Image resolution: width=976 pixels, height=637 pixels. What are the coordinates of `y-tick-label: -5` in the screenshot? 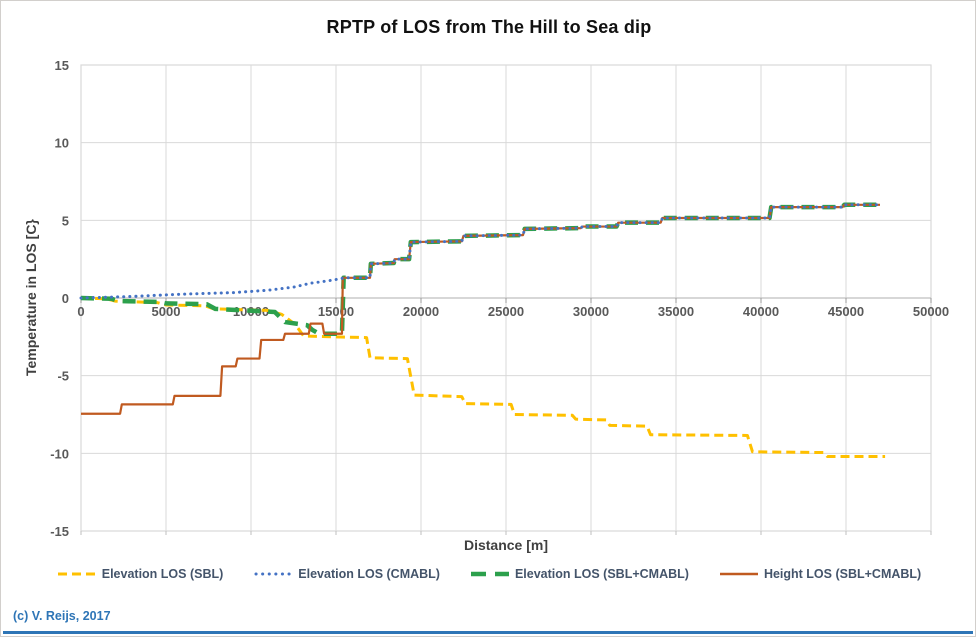 It's located at (63, 376).